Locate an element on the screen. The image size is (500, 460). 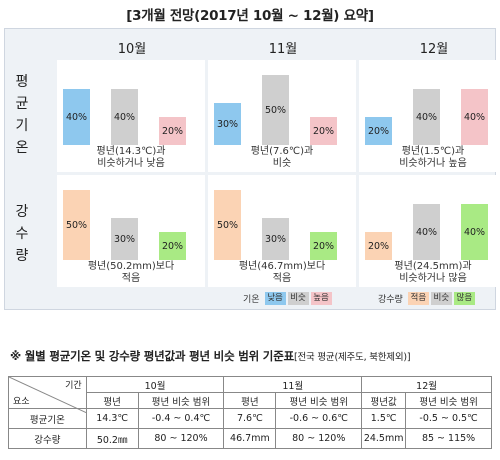
legend-precipitation: 강수량 적음 비슷 많음 is located at coordinates (427, 298).